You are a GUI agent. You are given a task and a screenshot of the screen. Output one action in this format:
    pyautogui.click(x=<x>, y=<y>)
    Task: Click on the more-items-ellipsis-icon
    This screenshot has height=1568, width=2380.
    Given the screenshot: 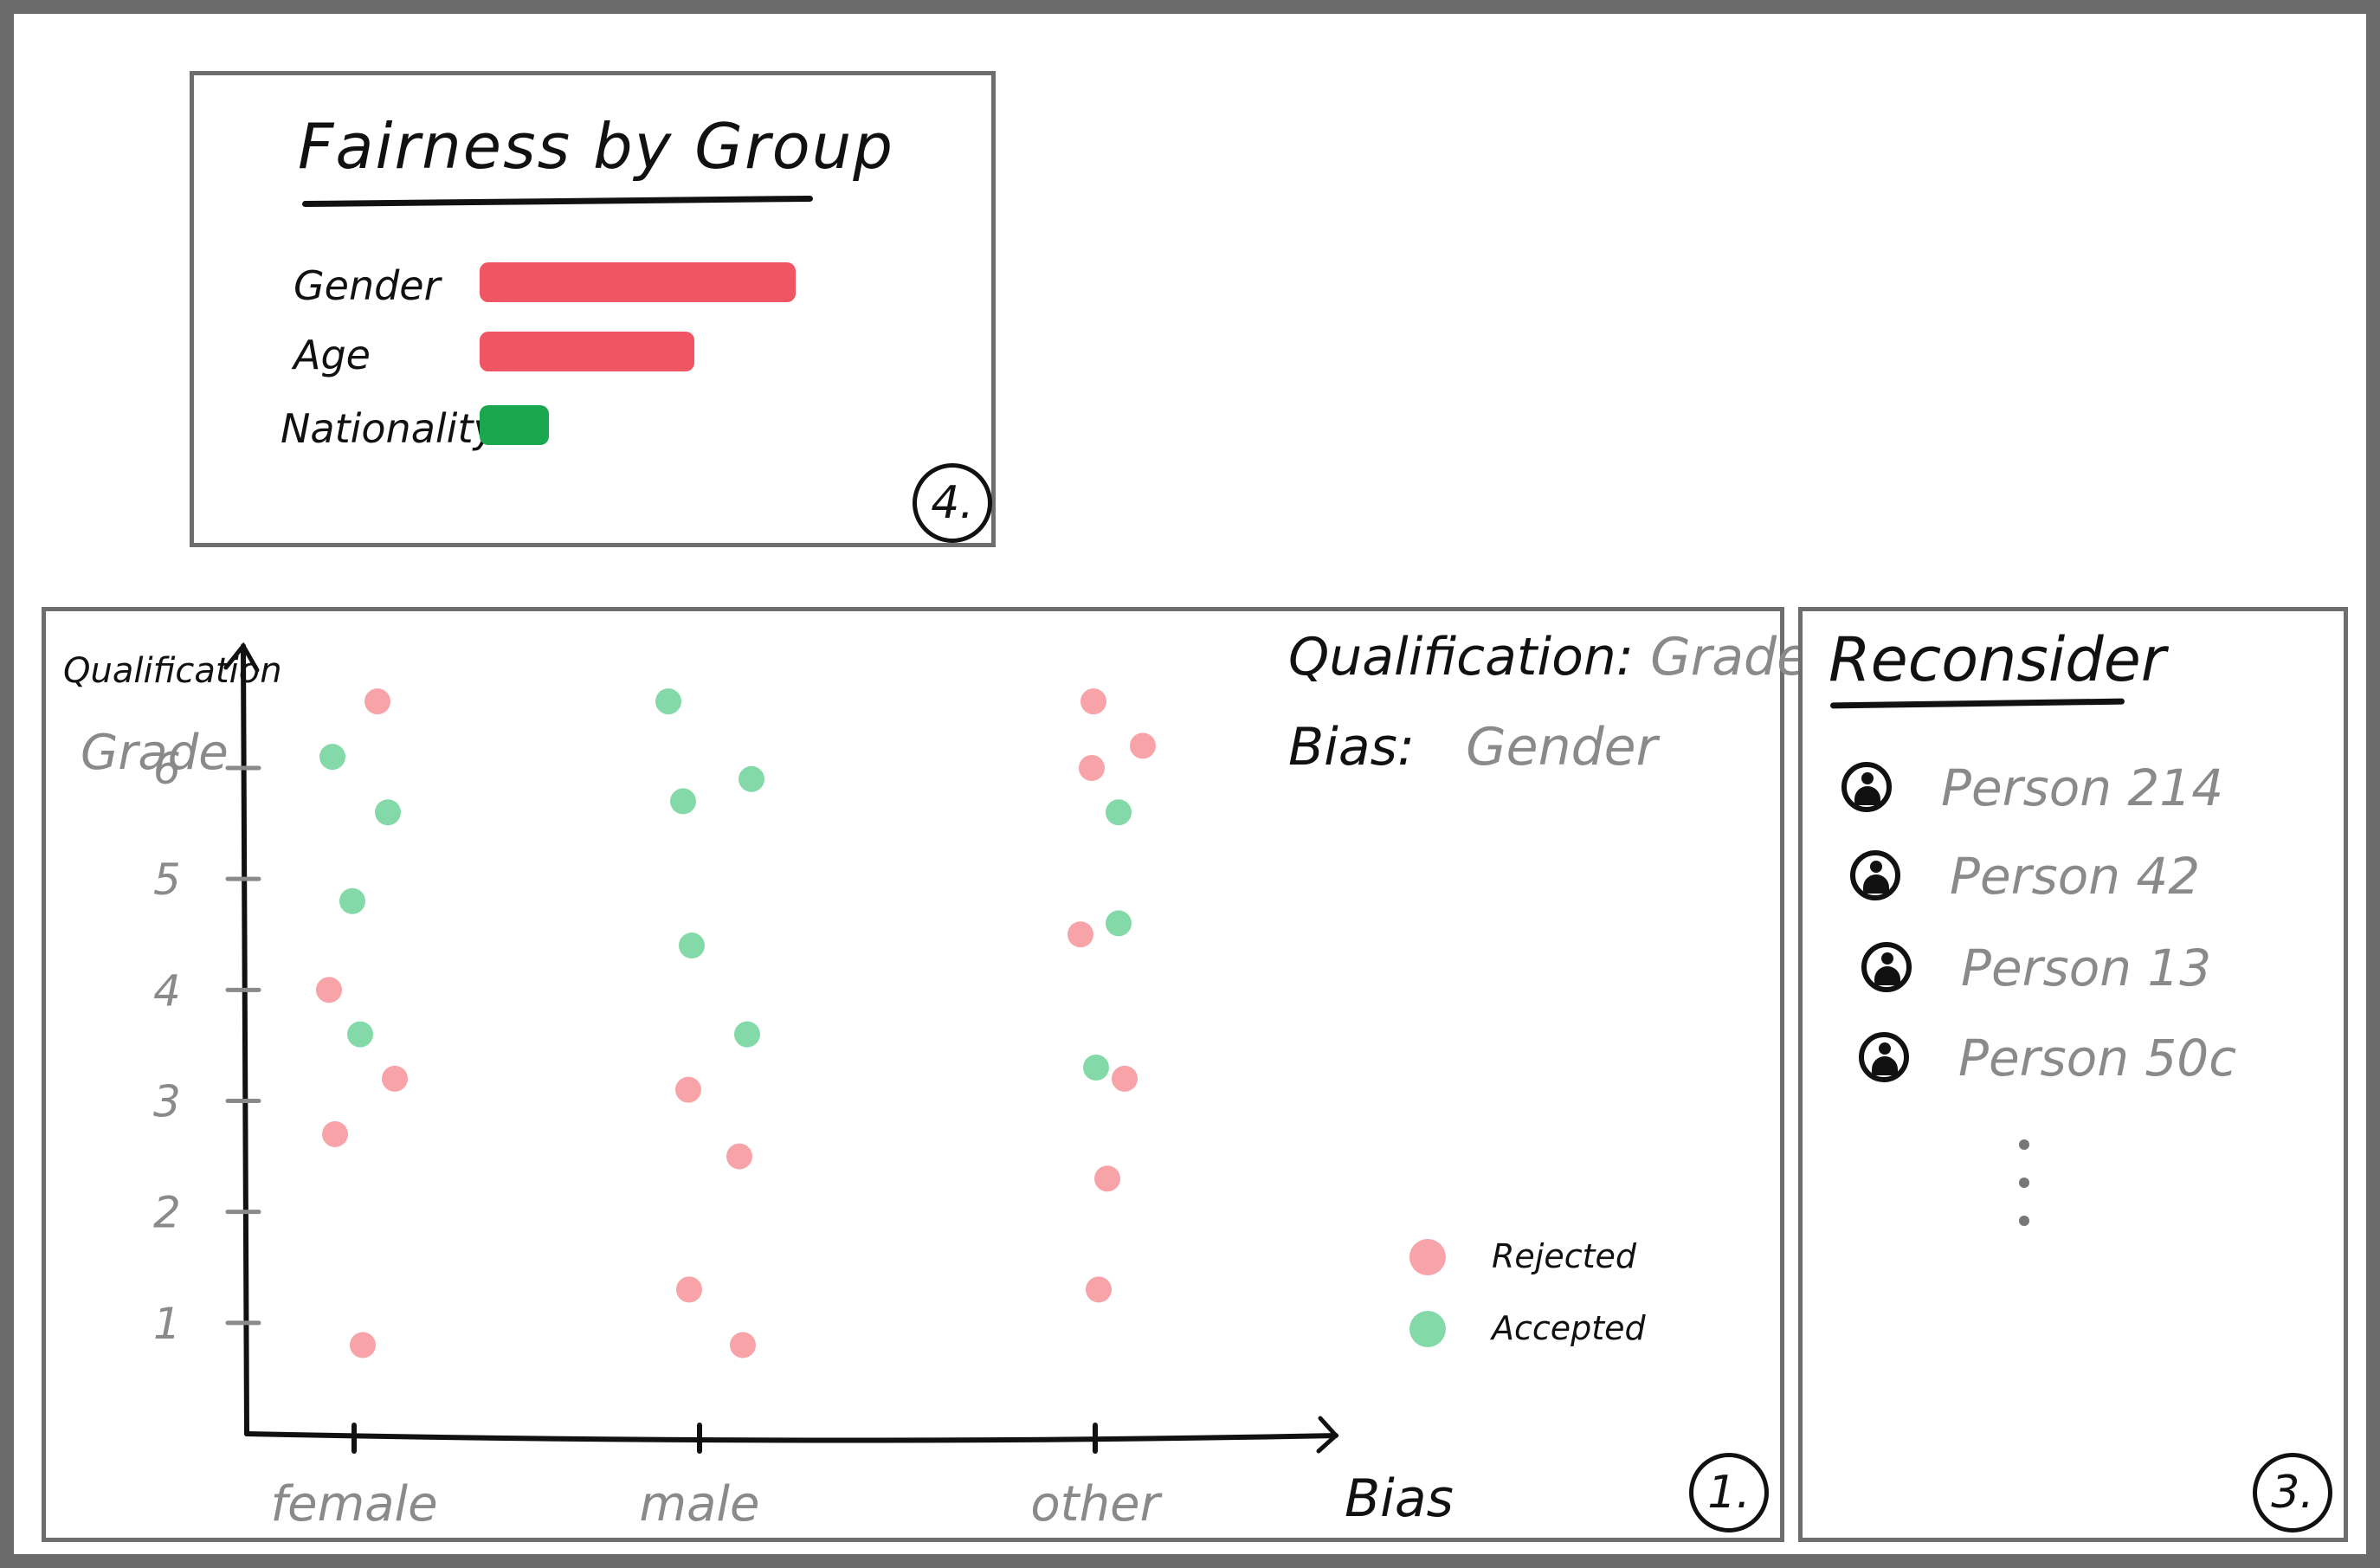 What is the action you would take?
    pyautogui.click(x=2024, y=1196)
    